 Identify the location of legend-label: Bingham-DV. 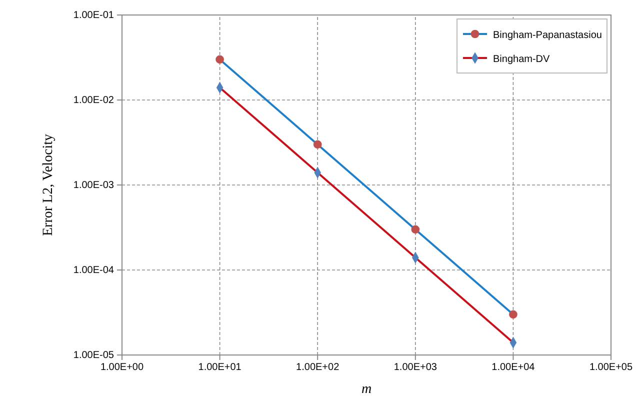
(521, 59).